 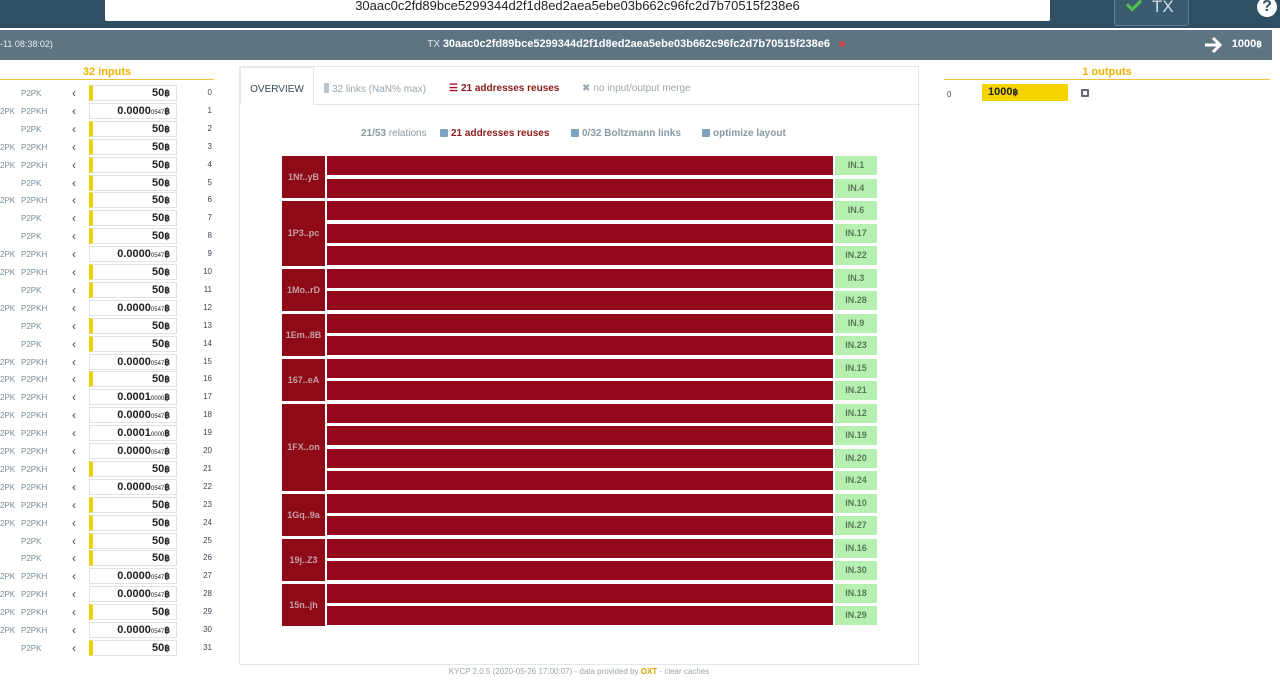 I want to click on reuses-toggle: 21 addresses reuses, so click(x=494, y=133).